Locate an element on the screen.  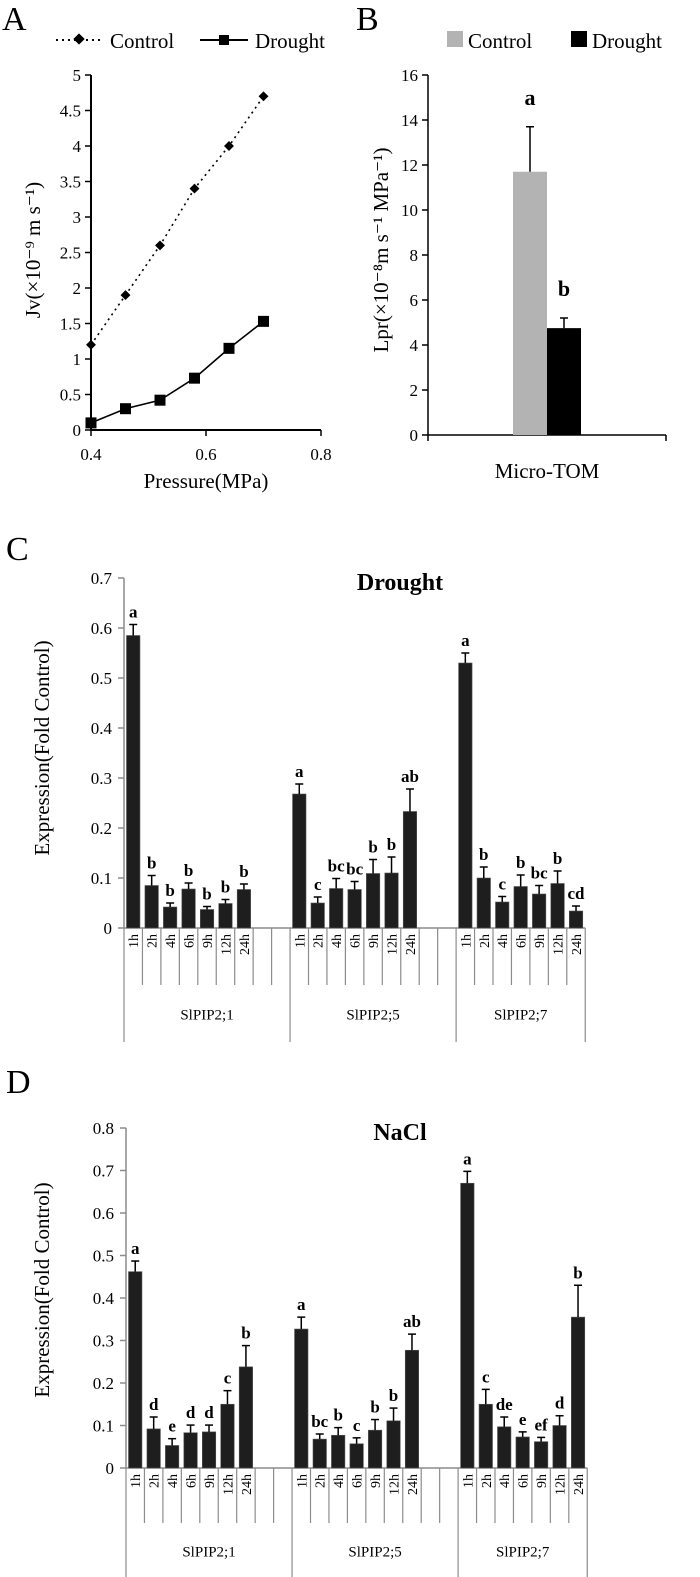
significance-letter: de is located at coordinates (504, 1404).